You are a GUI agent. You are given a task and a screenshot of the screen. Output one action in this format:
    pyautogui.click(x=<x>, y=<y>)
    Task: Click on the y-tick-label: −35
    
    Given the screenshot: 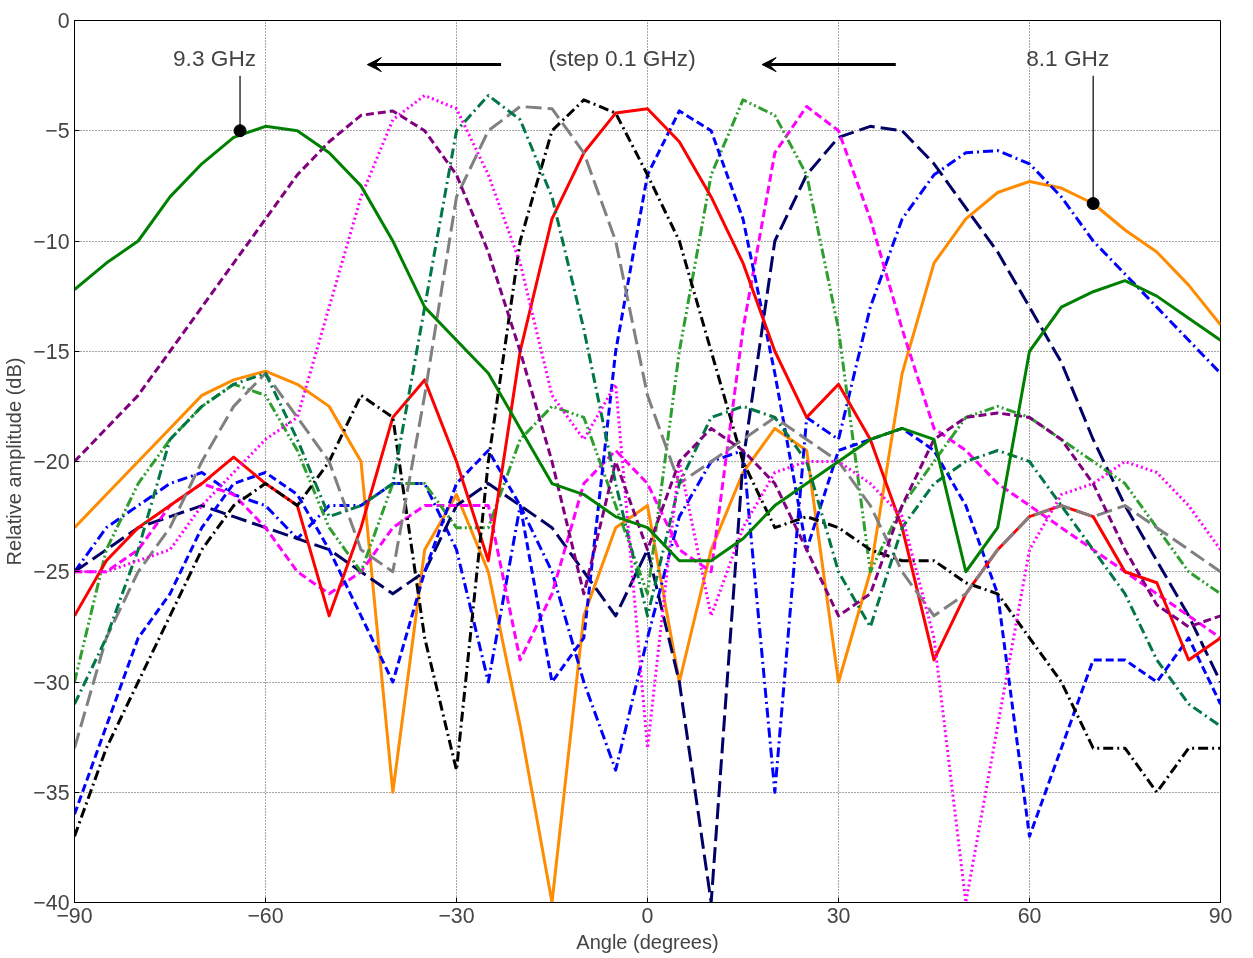 What is the action you would take?
    pyautogui.click(x=51, y=792)
    